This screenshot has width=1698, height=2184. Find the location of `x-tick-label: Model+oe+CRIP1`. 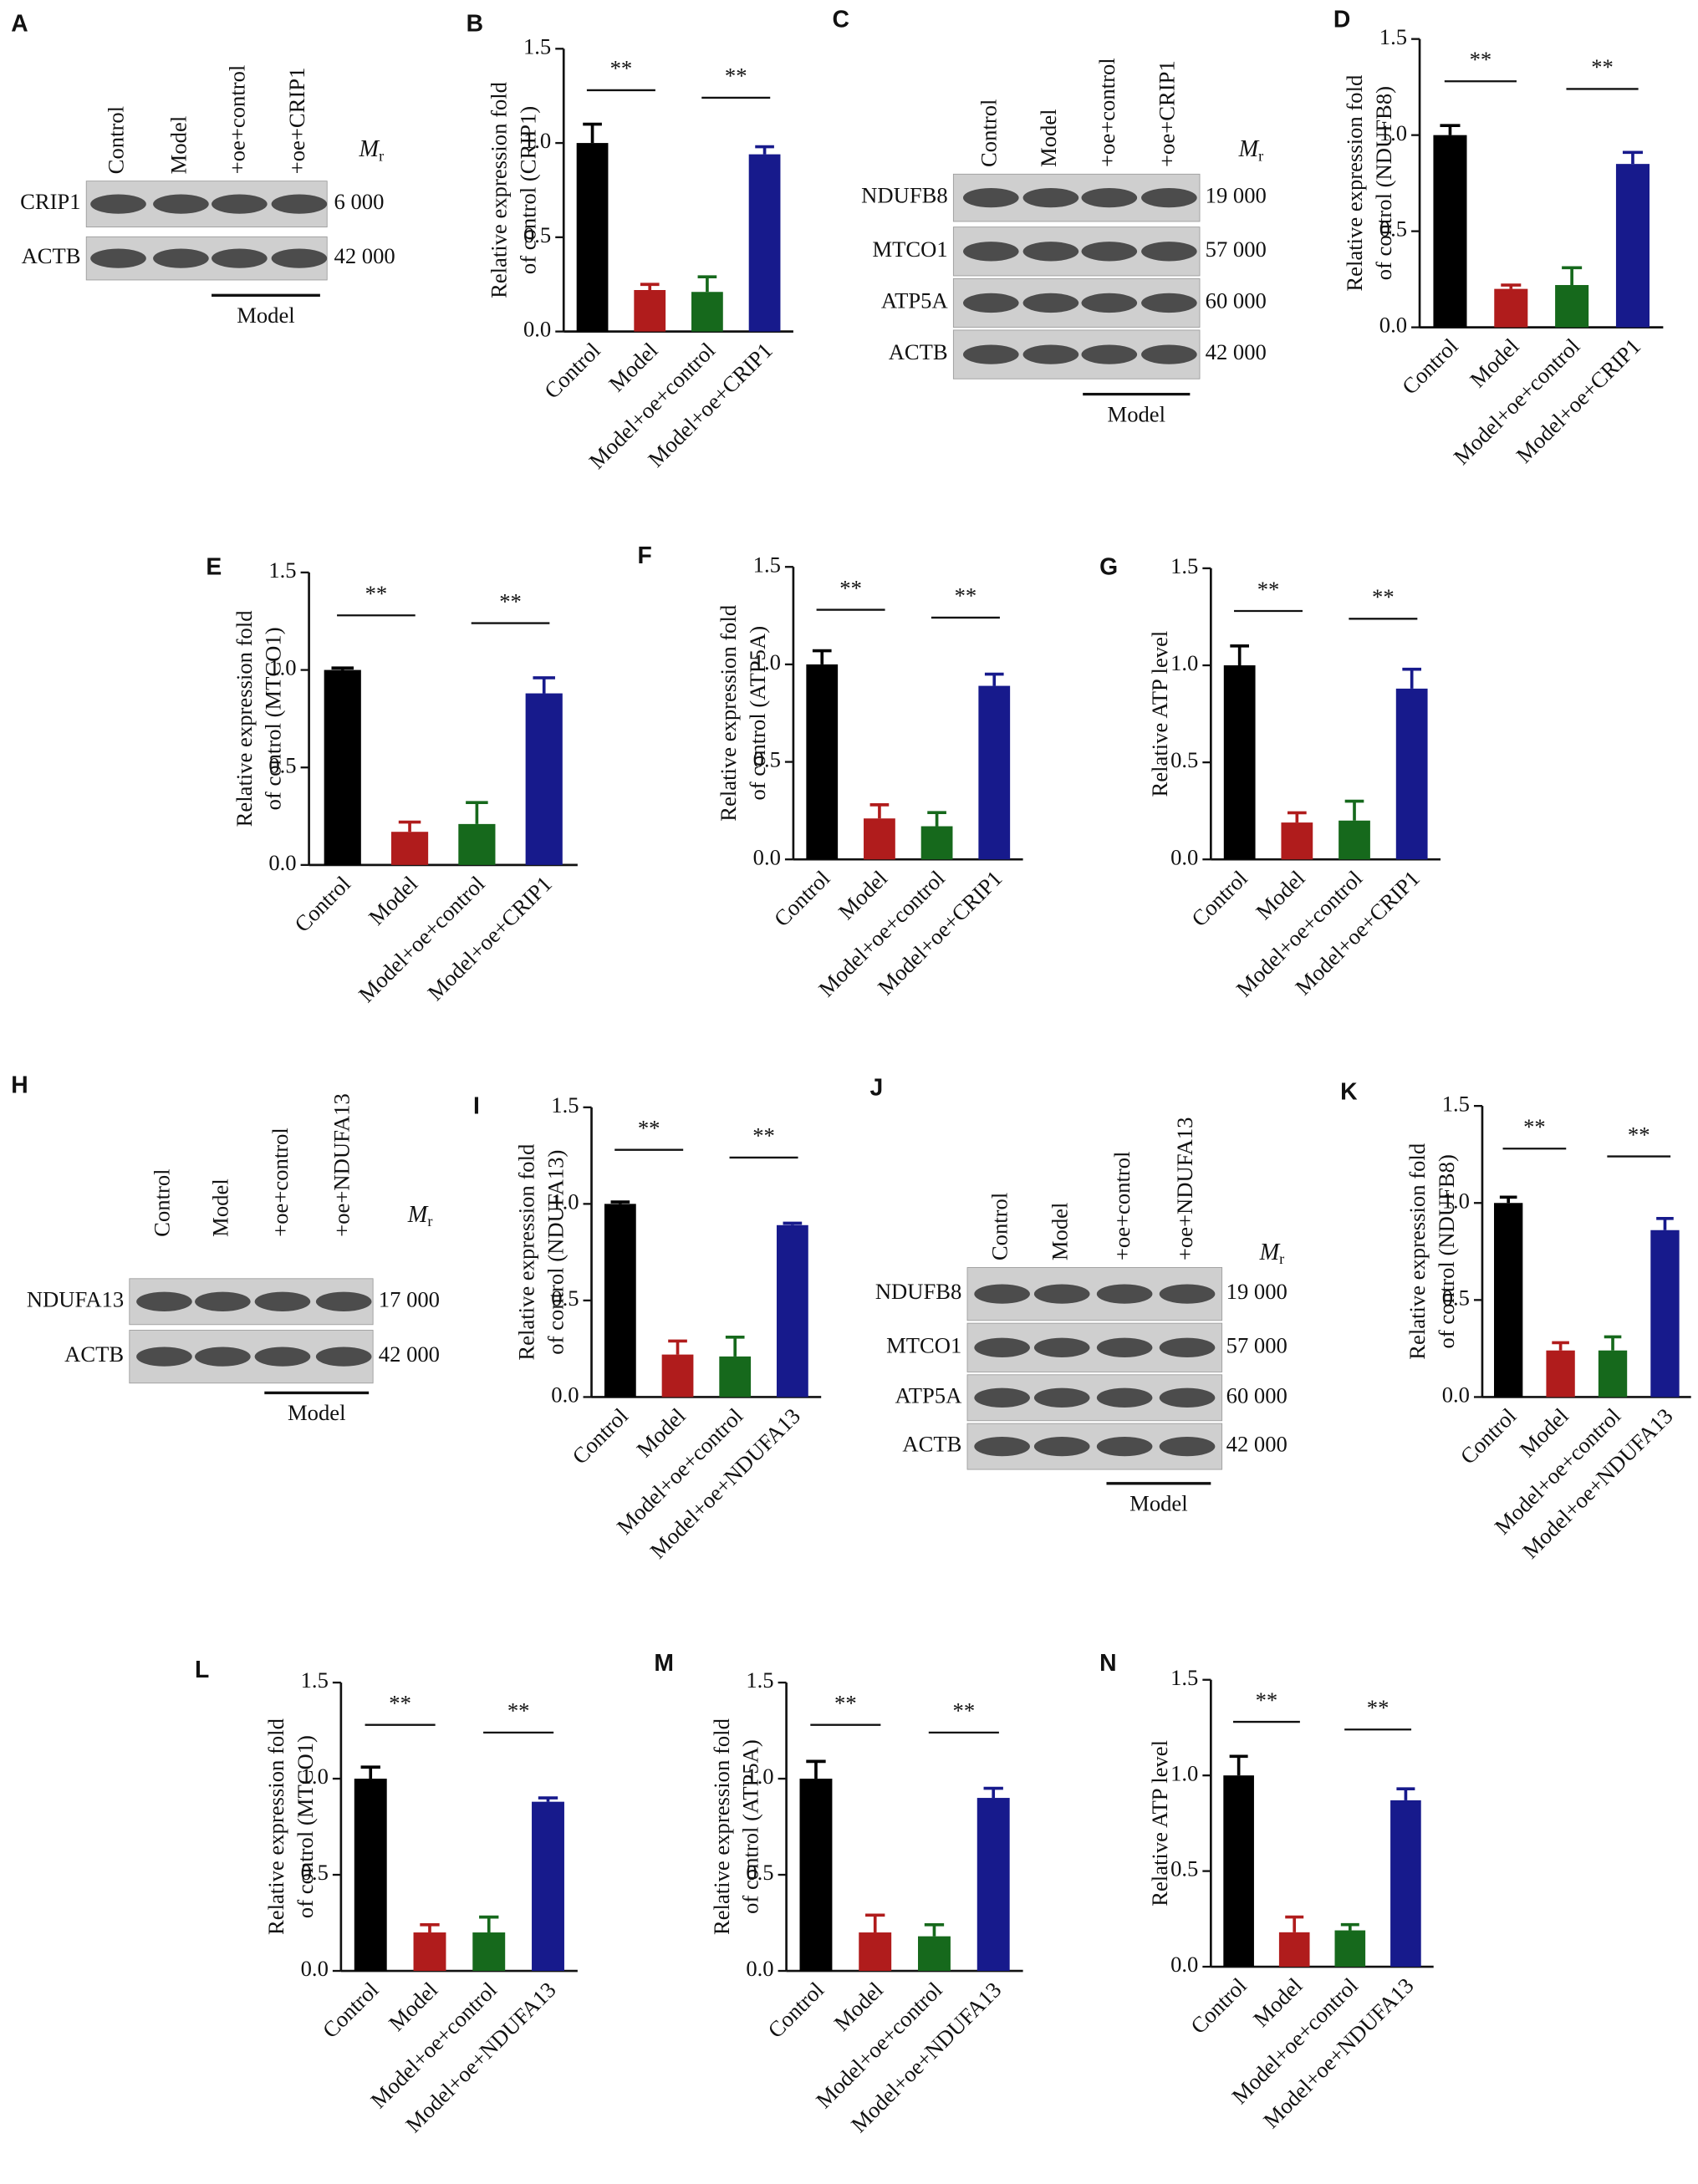

x-tick-label: Model+oe+CRIP1 is located at coordinates (489, 938).